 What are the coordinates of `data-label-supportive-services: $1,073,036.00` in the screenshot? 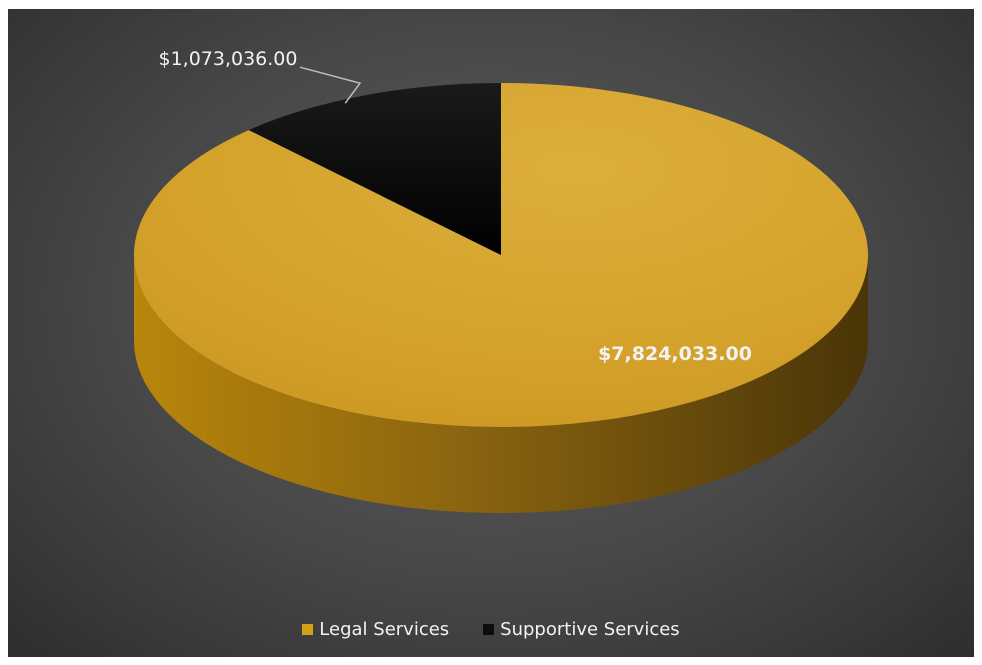 It's located at (227, 59).